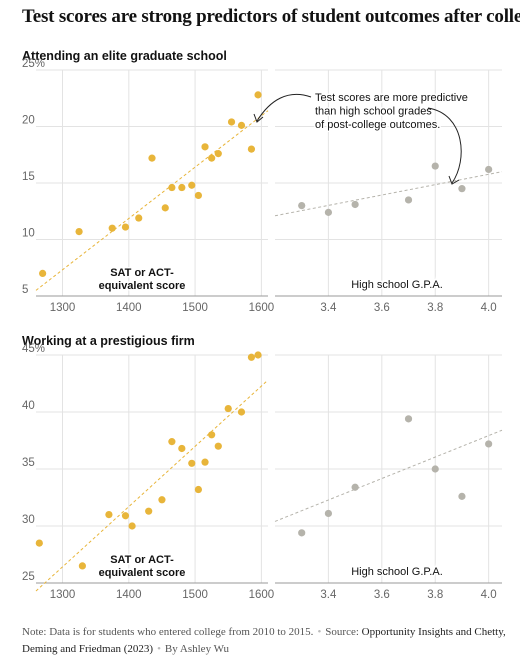 The height and width of the screenshot is (666, 520). I want to click on y-tick-label: 45%, so click(33, 349).